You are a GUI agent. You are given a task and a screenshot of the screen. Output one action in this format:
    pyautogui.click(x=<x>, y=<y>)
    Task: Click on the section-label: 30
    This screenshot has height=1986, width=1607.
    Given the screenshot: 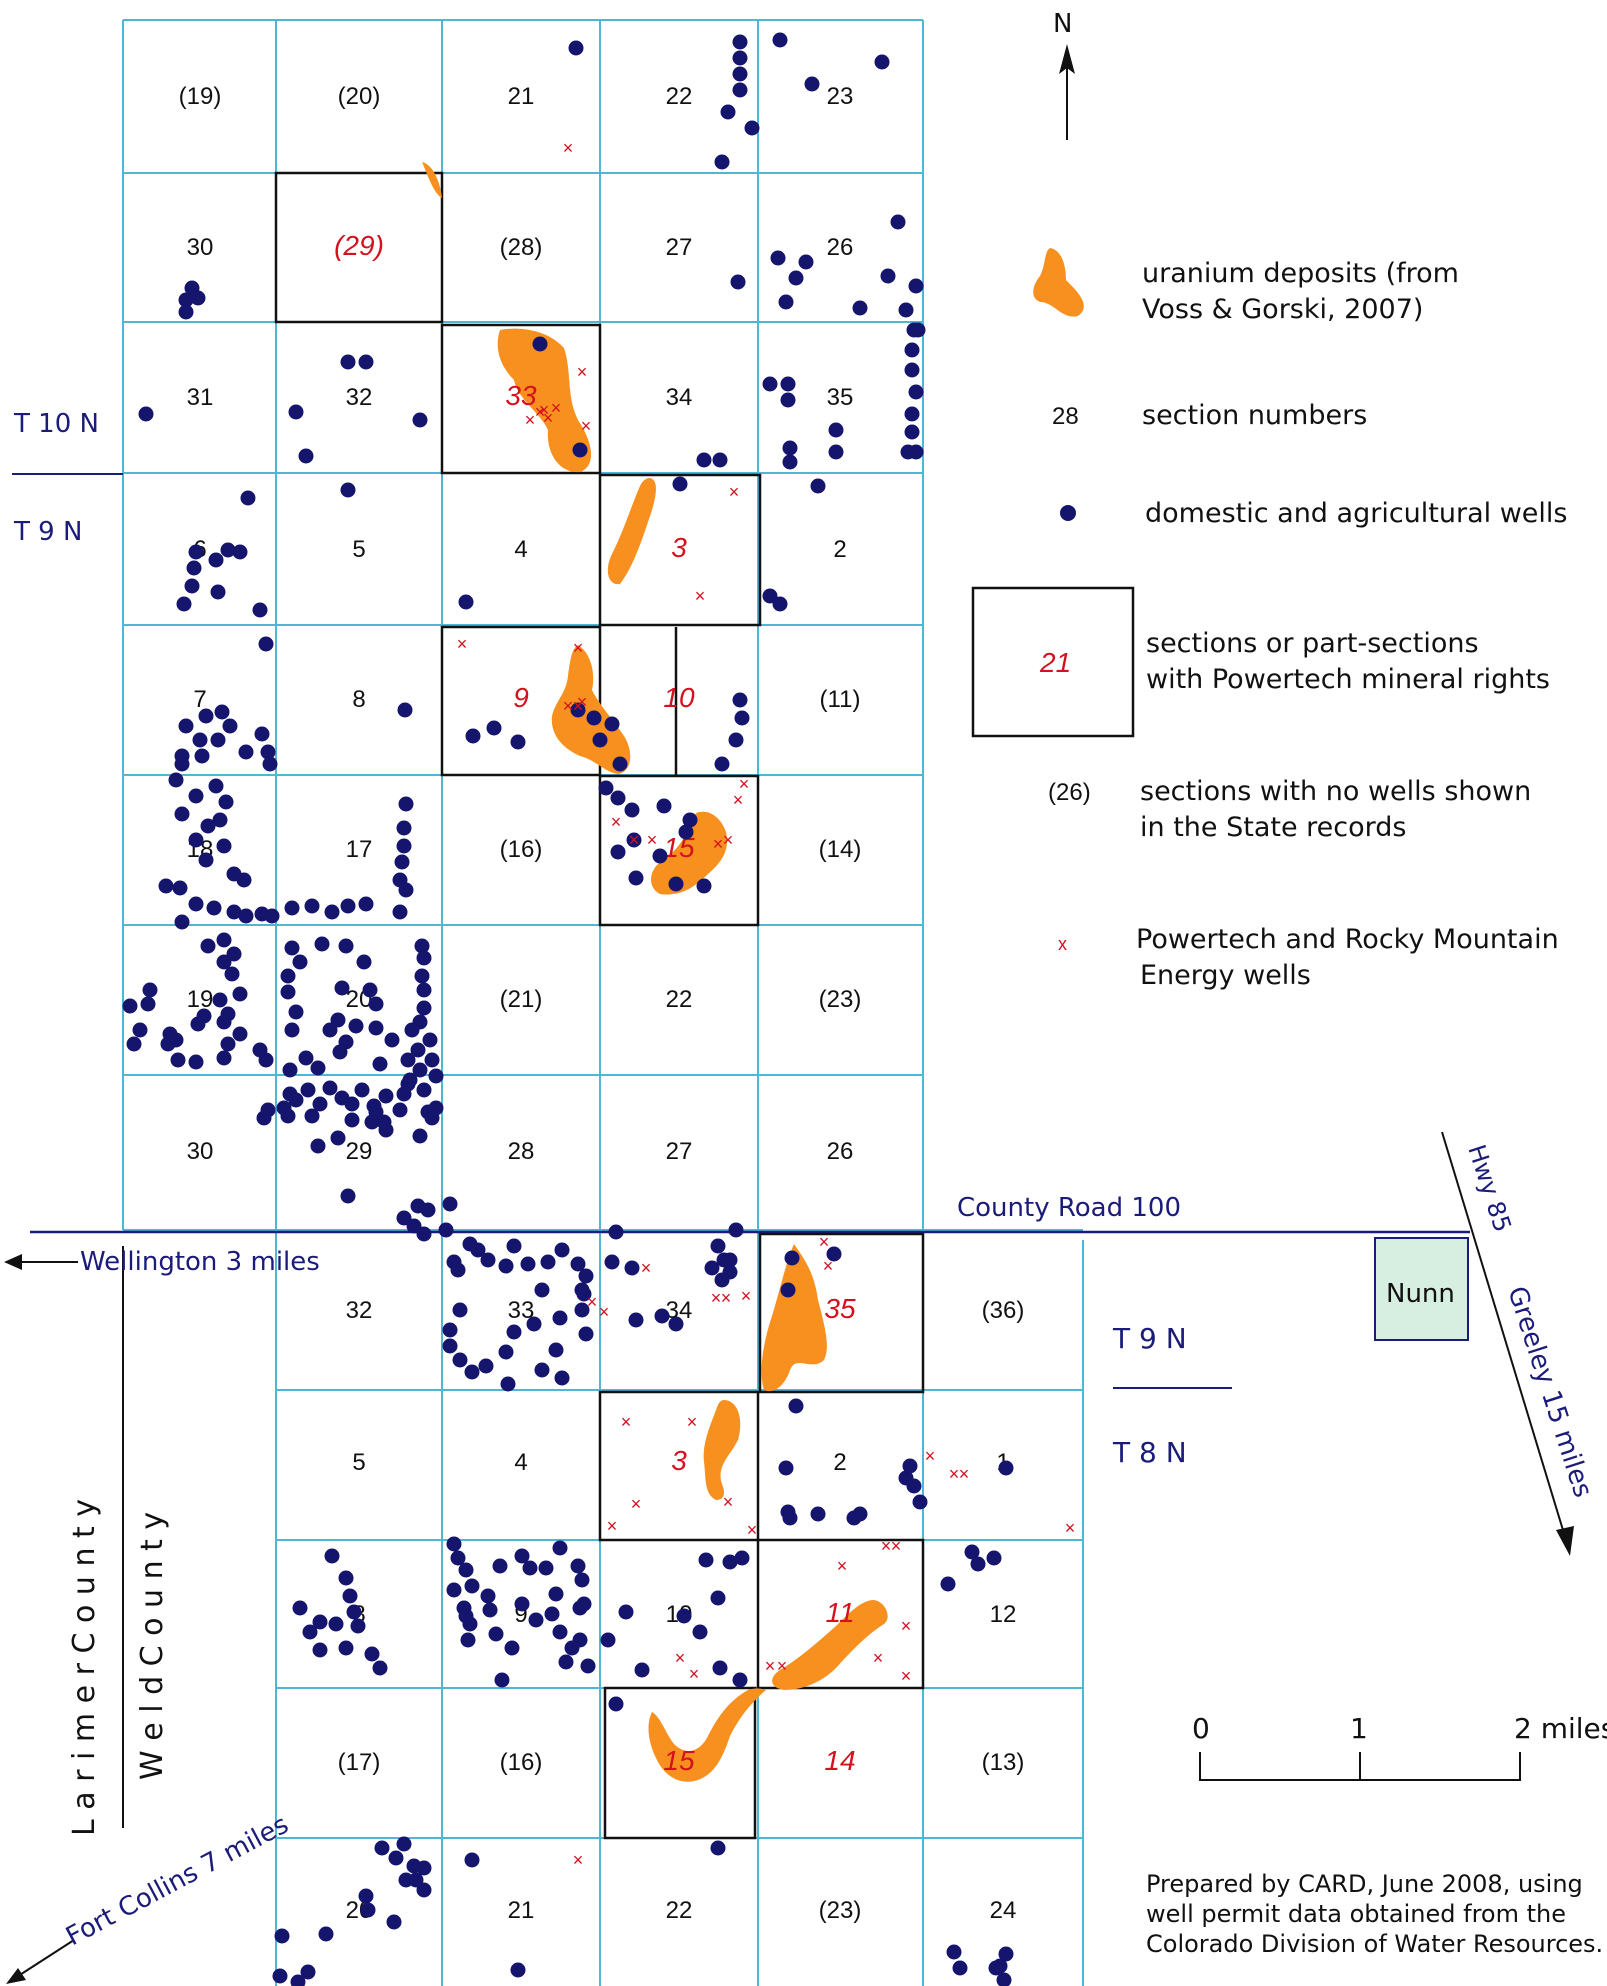 What is the action you would take?
    pyautogui.click(x=200, y=247)
    